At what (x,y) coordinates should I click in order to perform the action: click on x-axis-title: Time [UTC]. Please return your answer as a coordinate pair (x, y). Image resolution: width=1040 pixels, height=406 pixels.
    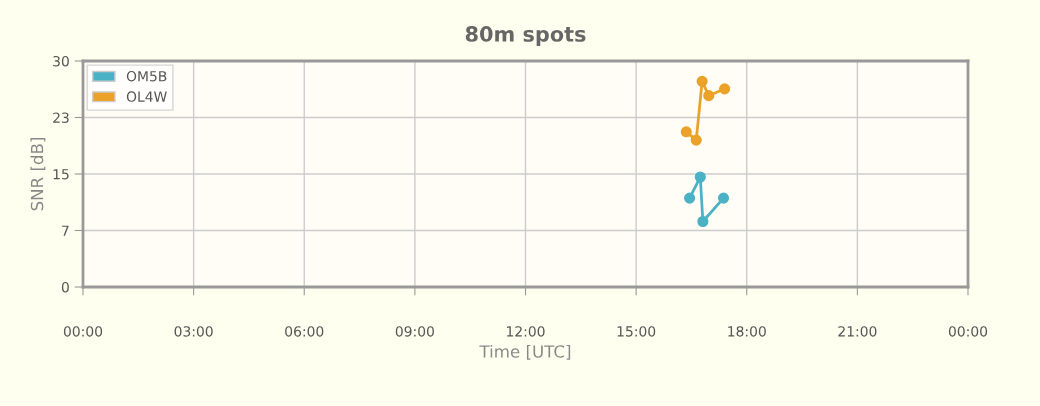
    Looking at the image, I should click on (525, 352).